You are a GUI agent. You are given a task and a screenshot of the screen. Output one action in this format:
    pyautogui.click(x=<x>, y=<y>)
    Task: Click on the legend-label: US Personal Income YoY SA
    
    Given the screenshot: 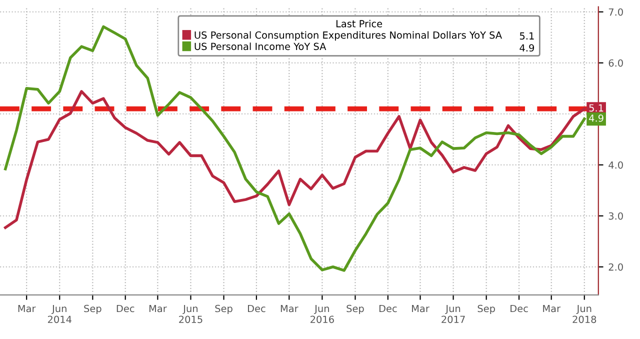 What is the action you would take?
    pyautogui.click(x=260, y=46)
    